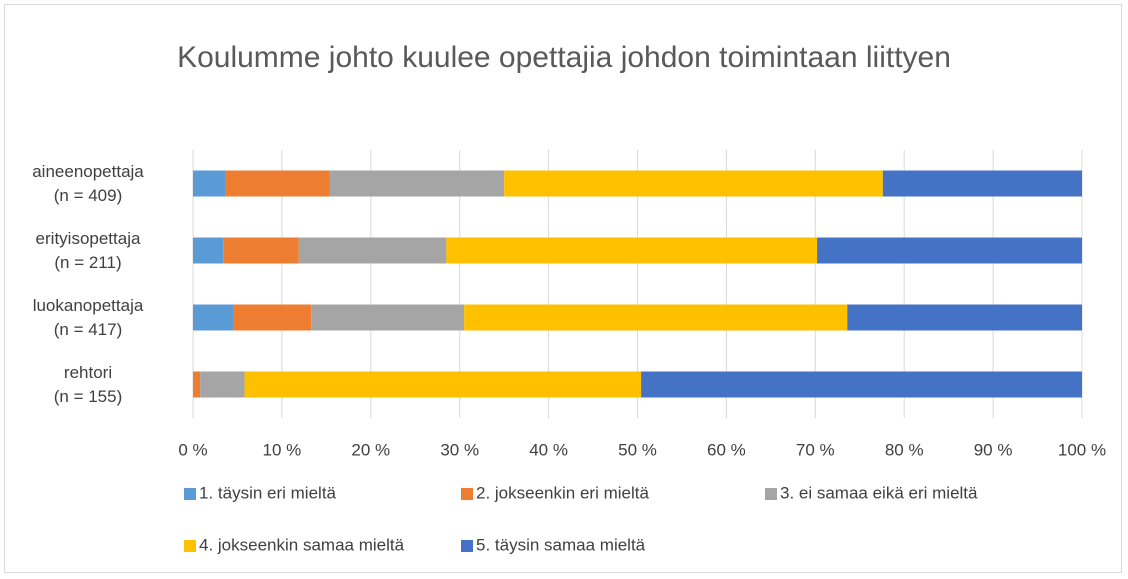 This screenshot has width=1128, height=579. Describe the element at coordinates (370, 449) in the screenshot. I see `x-tick-label: 20 %` at that location.